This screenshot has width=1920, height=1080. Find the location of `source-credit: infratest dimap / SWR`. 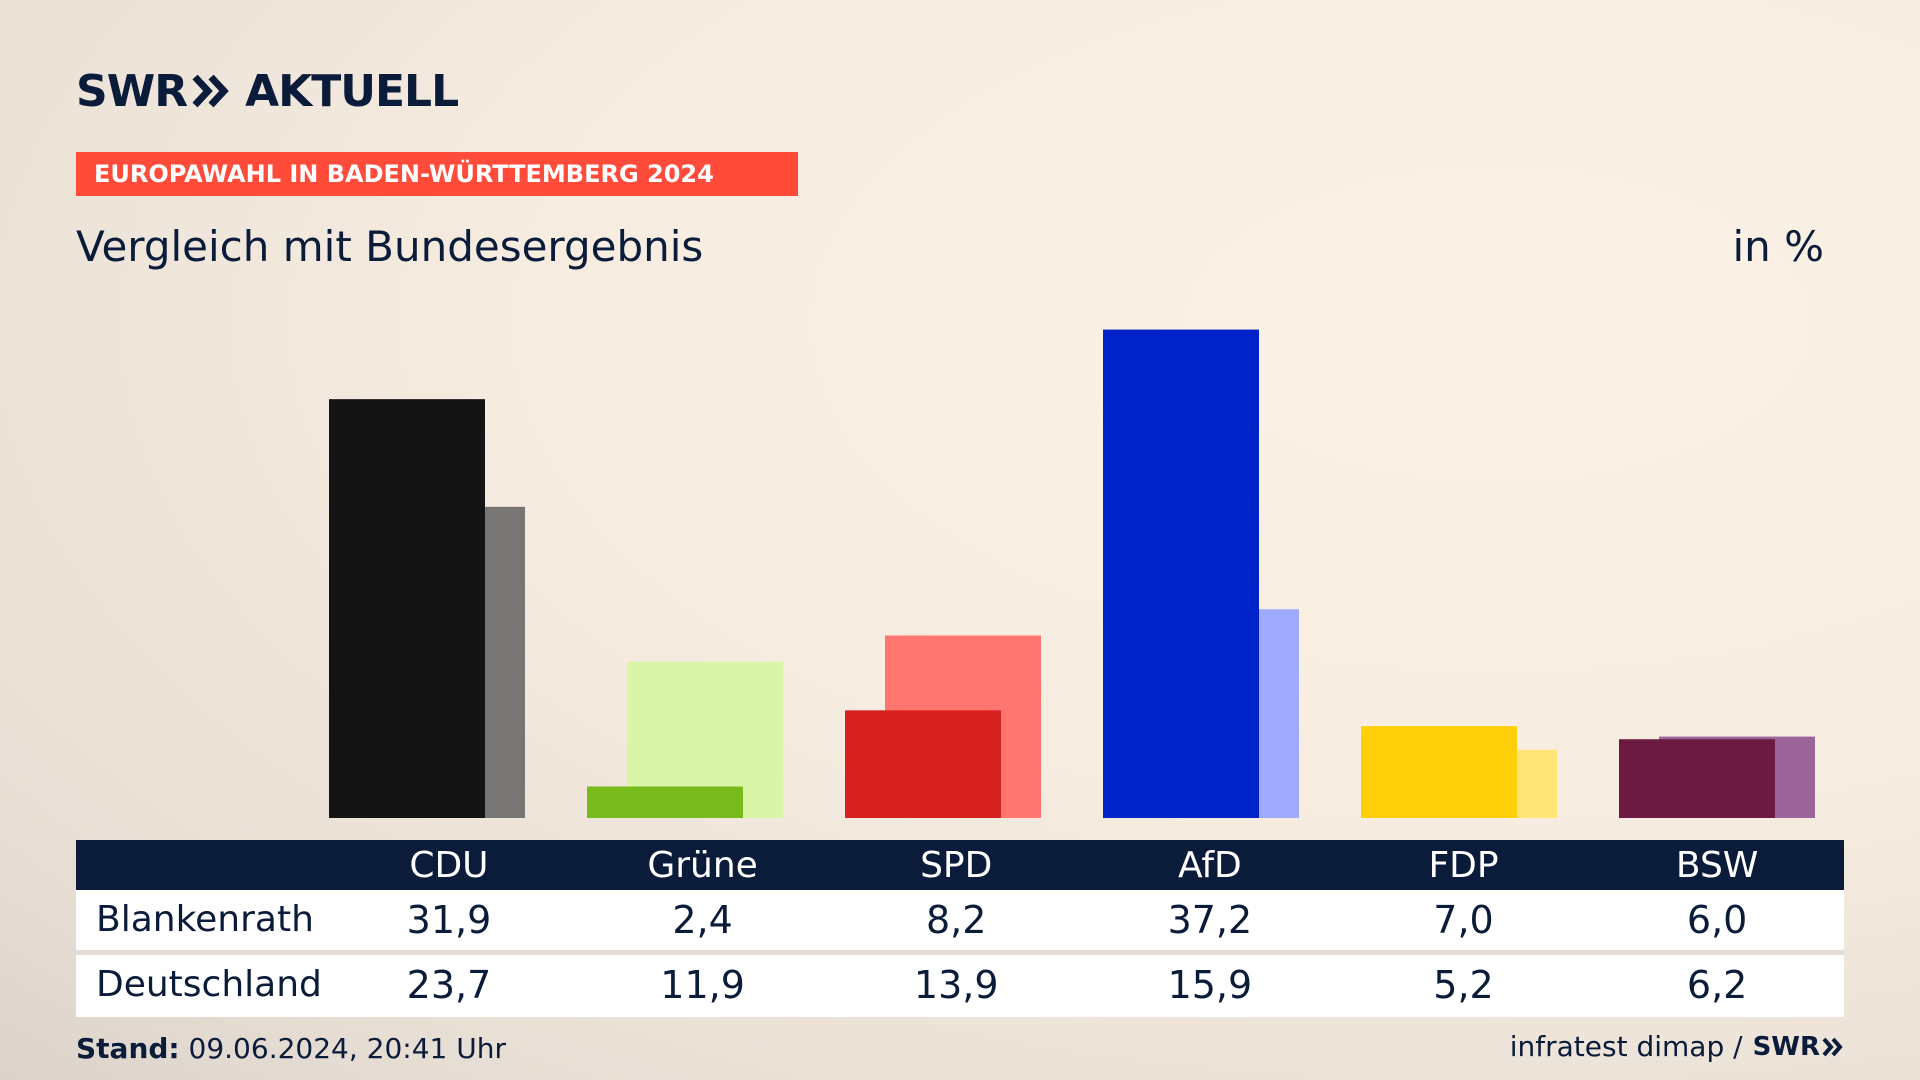

source-credit: infratest dimap / SWR is located at coordinates (1677, 1046).